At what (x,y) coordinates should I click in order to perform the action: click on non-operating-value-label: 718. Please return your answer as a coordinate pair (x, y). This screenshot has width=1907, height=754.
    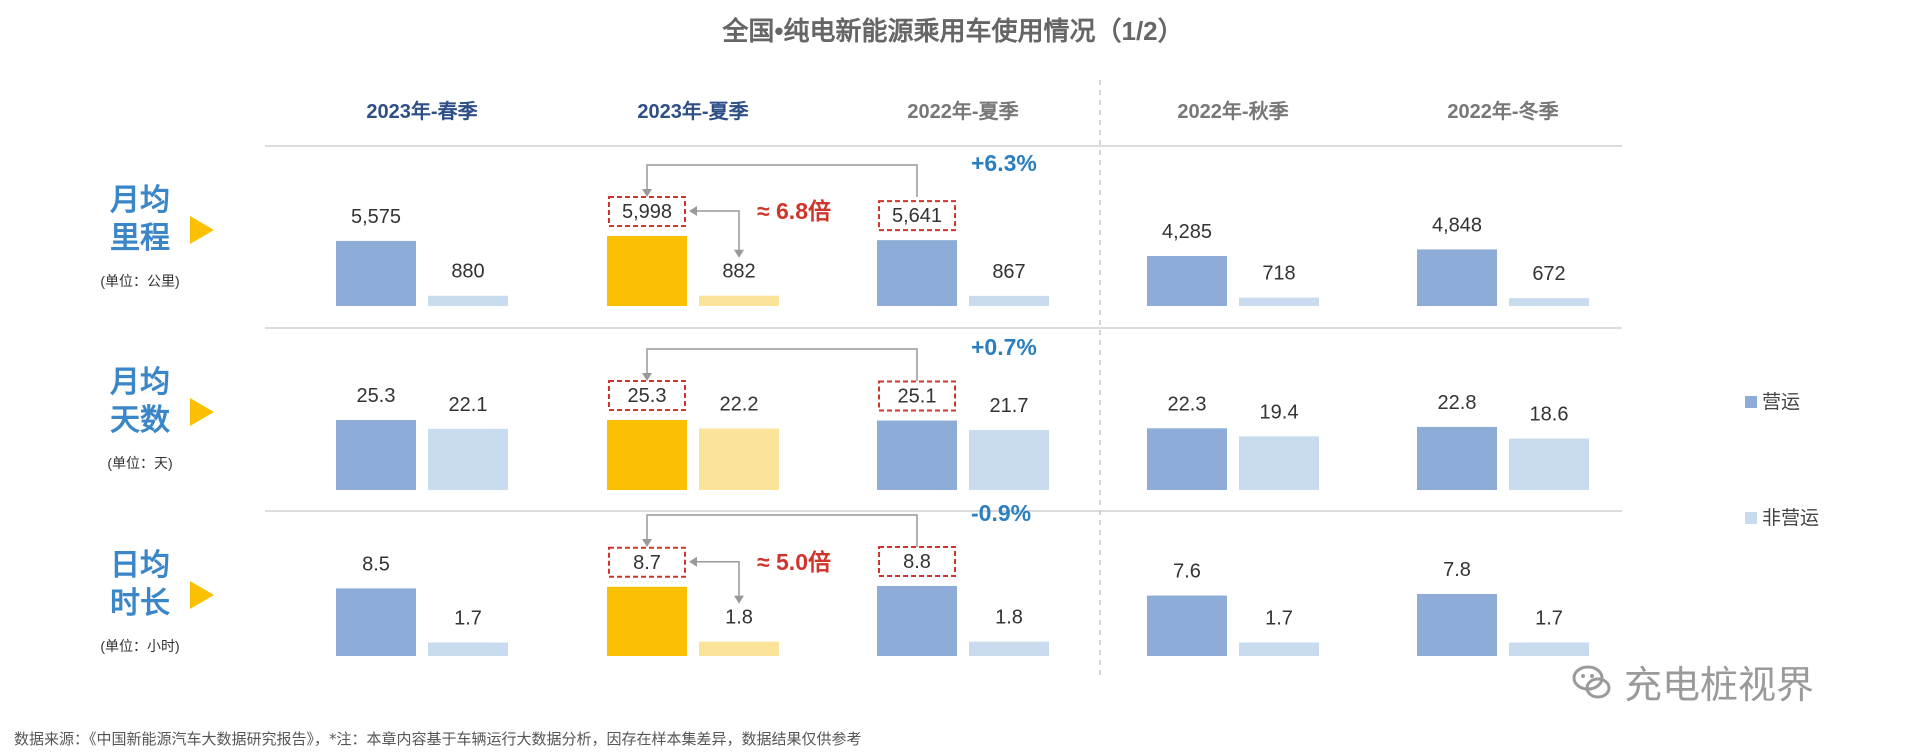
    Looking at the image, I should click on (1278, 274).